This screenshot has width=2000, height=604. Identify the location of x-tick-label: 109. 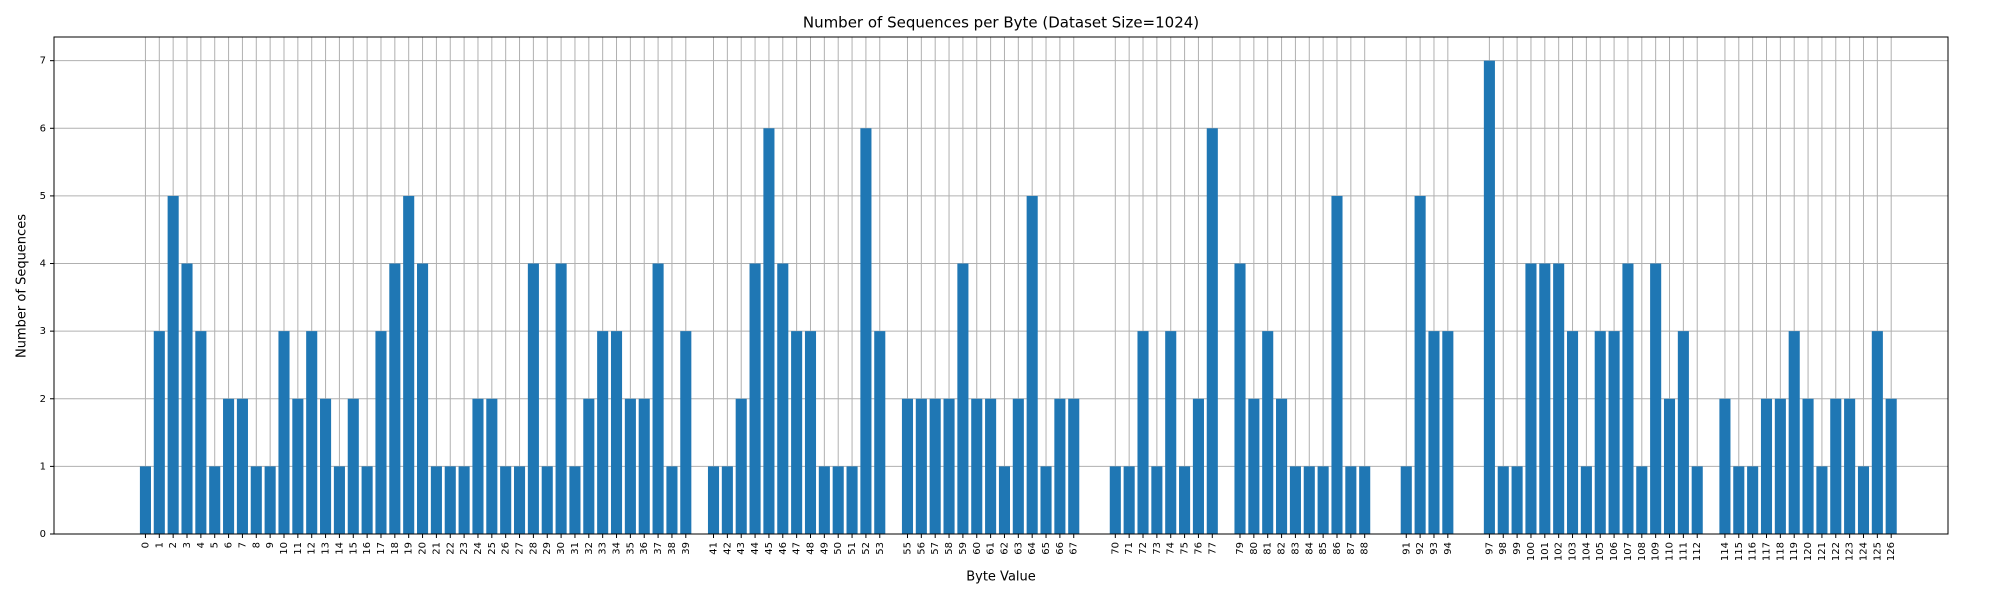
(1656, 551).